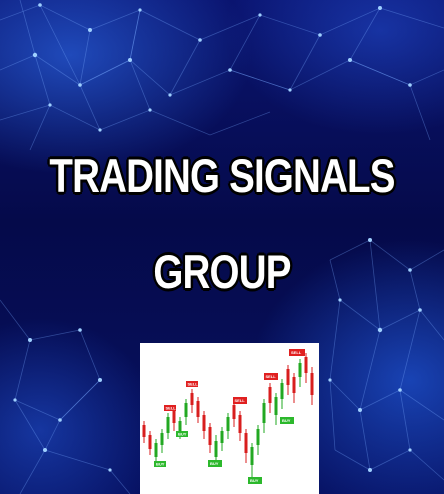 The width and height of the screenshot is (444, 494). Describe the element at coordinates (222, 271) in the screenshot. I see `headline-line-2: GROUP` at that location.